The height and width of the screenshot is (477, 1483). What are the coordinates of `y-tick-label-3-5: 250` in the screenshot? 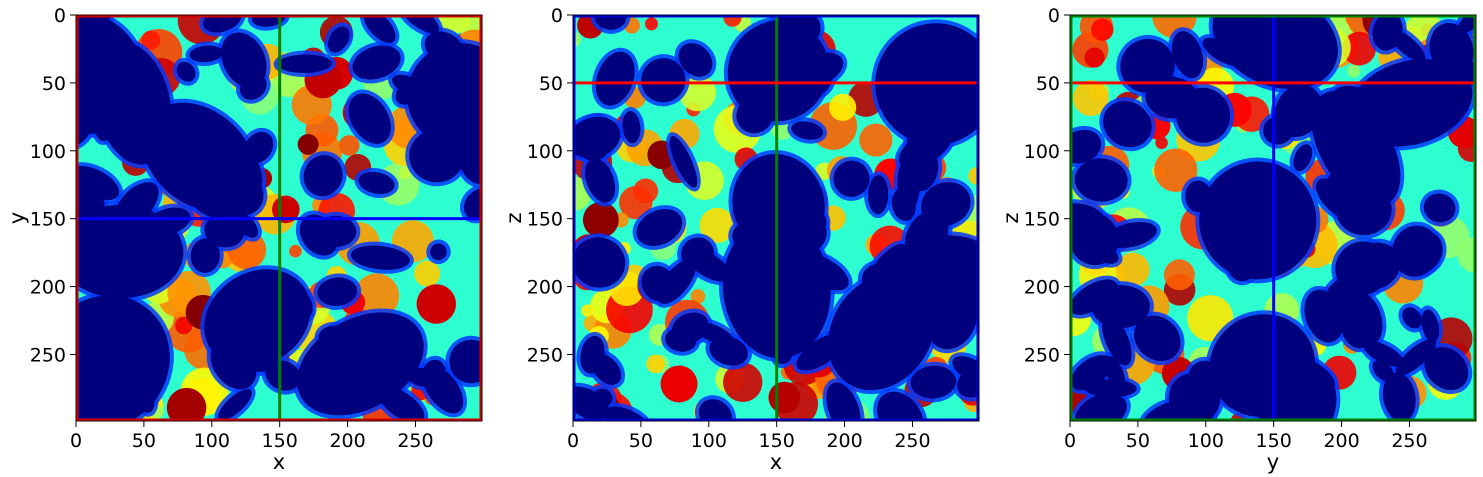 It's located at (1042, 355).